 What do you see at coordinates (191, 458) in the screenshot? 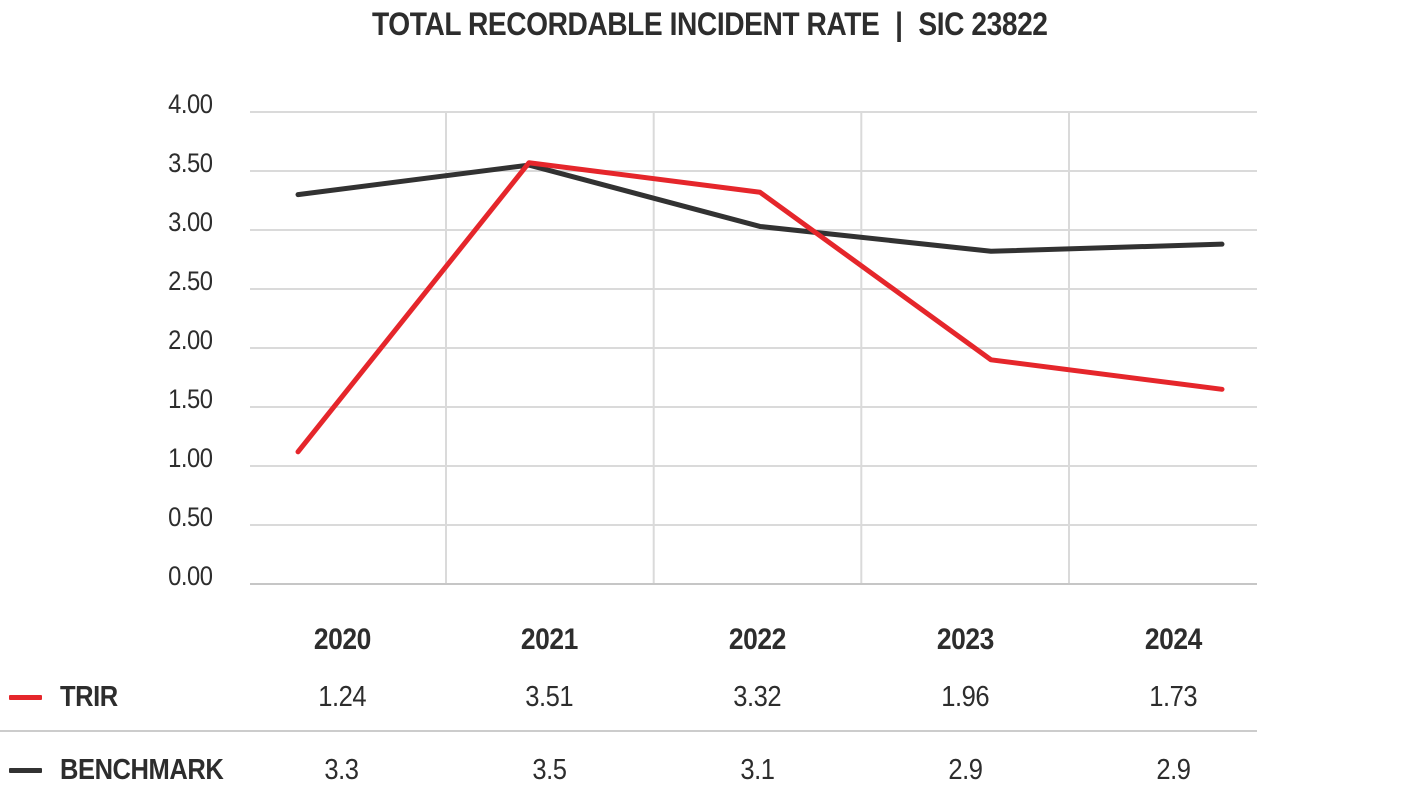
I see `y-axis-tick-label: 1.00` at bounding box center [191, 458].